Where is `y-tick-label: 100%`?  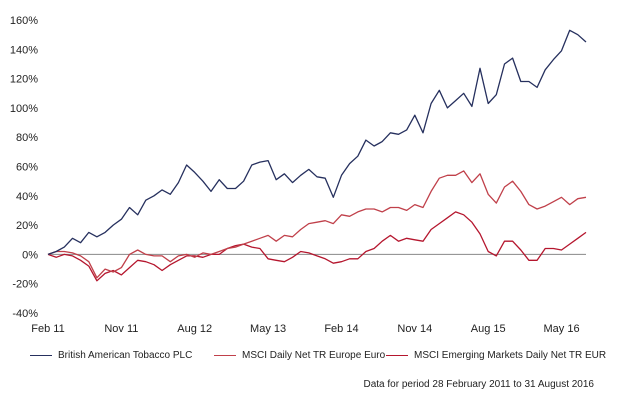 y-tick-label: 100% is located at coordinates (24, 109).